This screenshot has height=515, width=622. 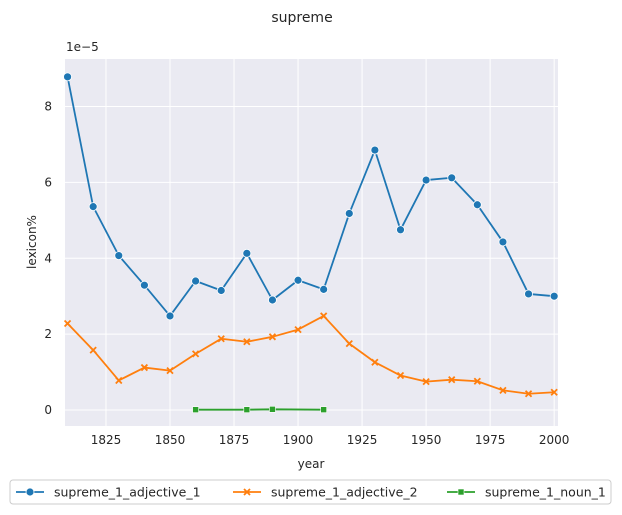 I want to click on x-tick-label: 1975, so click(x=490, y=440).